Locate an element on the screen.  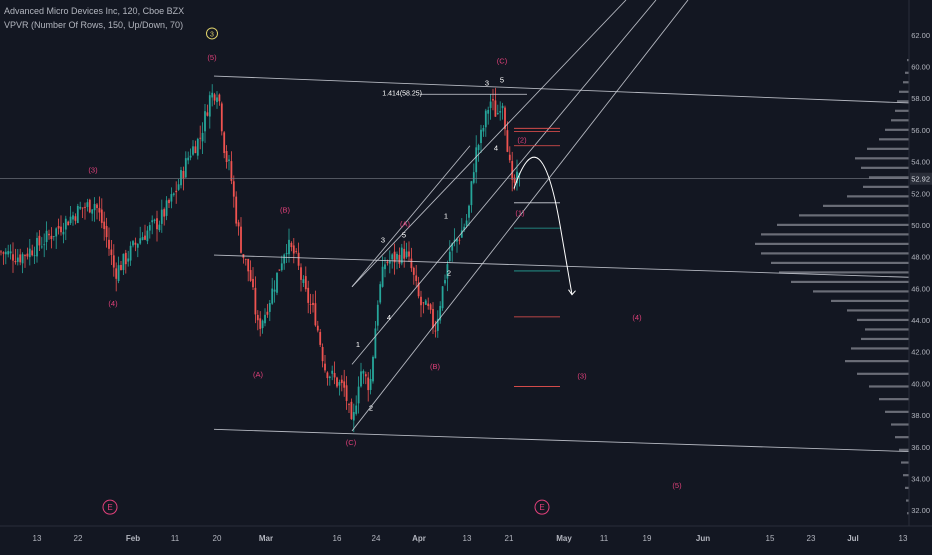
wave-label: (3) is located at coordinates (93, 170).